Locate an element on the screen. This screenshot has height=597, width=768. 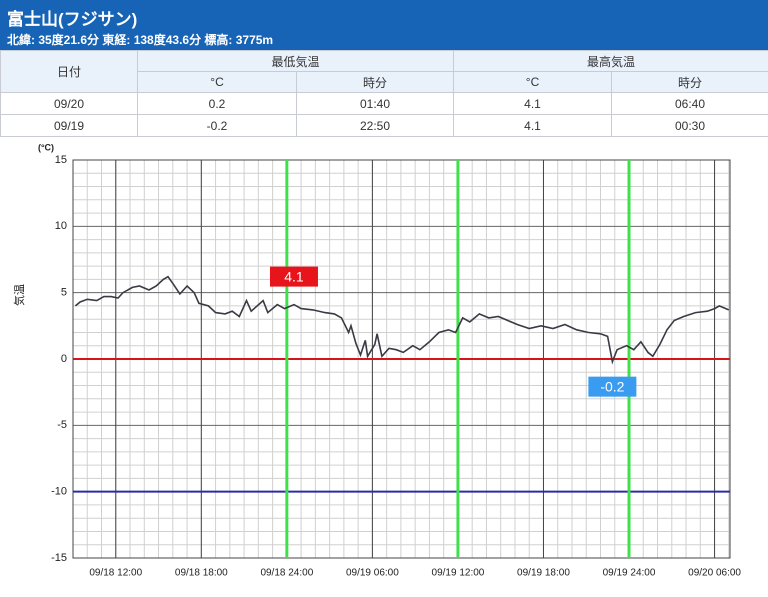
subtitle: 北緯: 35度21.6分 東経: 138度43.6分 標高: 3775m is located at coordinates (140, 40).